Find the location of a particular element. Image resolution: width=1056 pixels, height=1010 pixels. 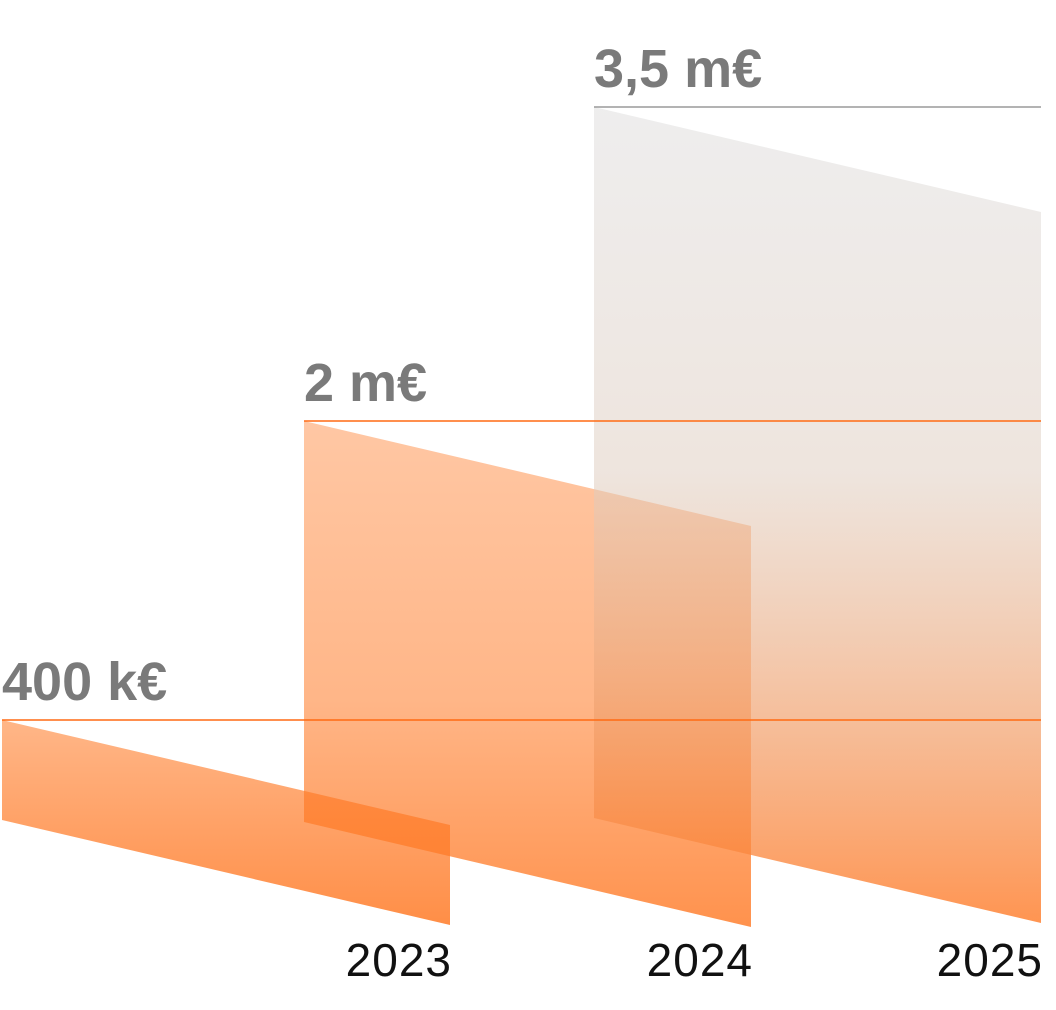

value-label-2023: 400 k€ is located at coordinates (84, 682).